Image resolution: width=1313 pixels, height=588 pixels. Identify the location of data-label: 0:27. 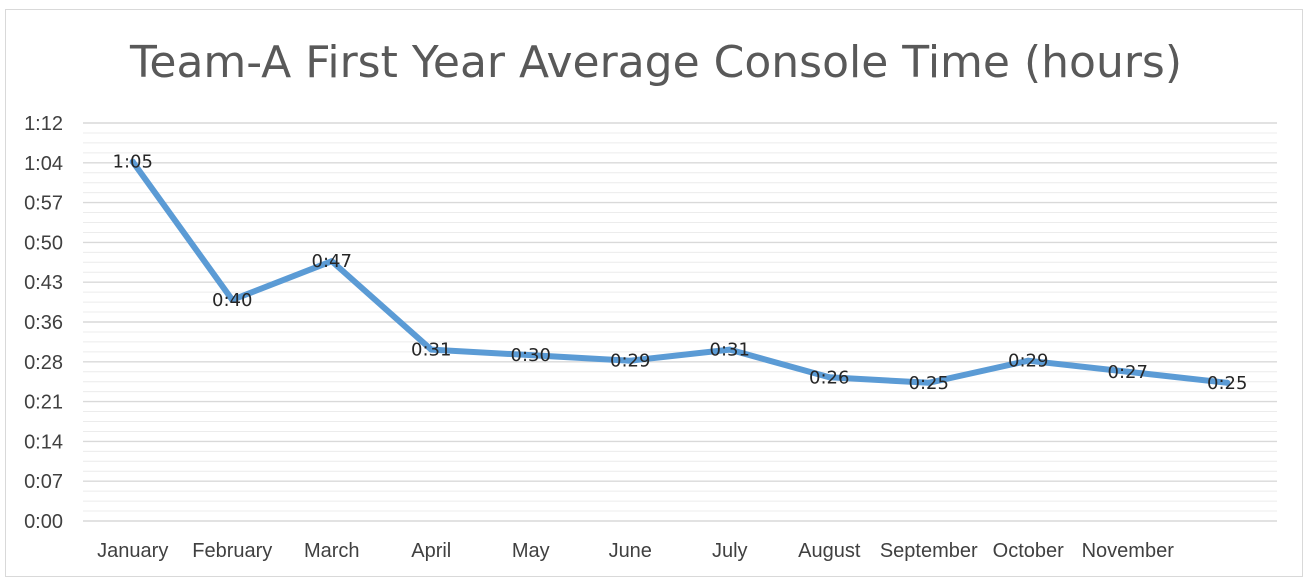
(1128, 372).